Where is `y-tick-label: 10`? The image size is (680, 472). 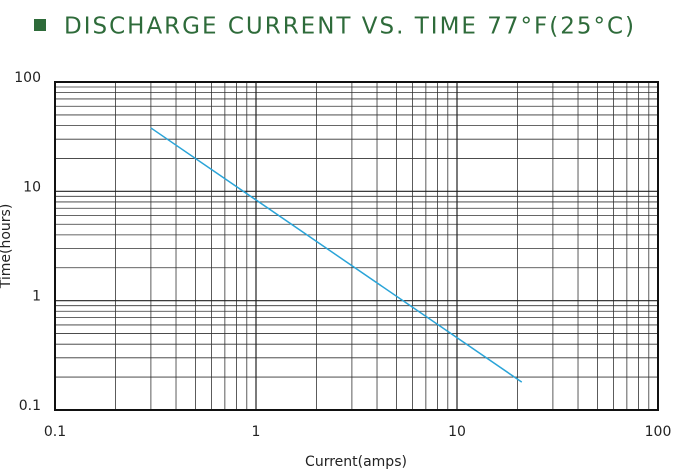
y-tick-label: 10 is located at coordinates (32, 187).